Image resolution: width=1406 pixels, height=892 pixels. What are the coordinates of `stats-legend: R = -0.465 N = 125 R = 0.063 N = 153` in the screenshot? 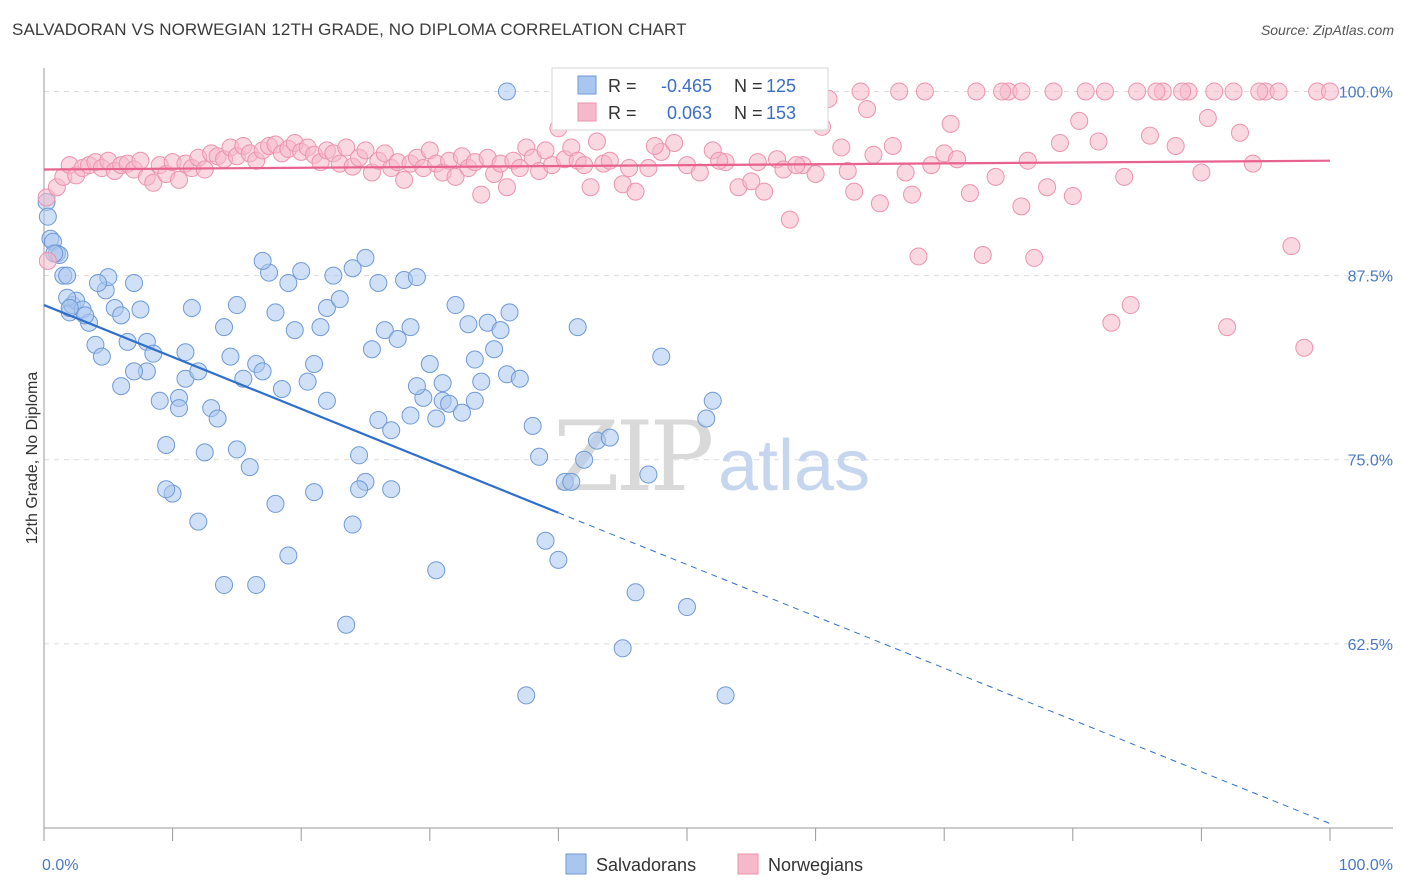 It's located at (690, 99).